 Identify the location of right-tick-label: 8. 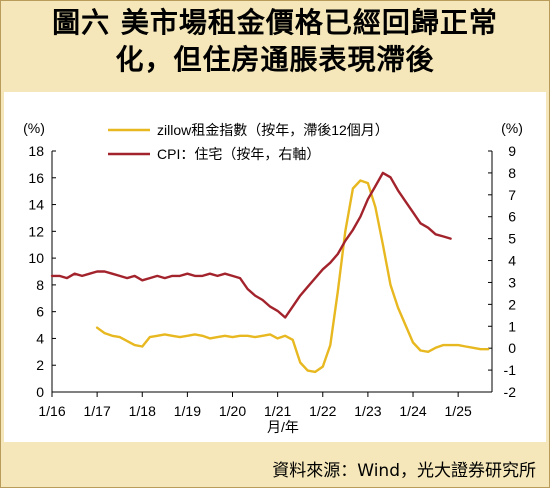
(512, 173).